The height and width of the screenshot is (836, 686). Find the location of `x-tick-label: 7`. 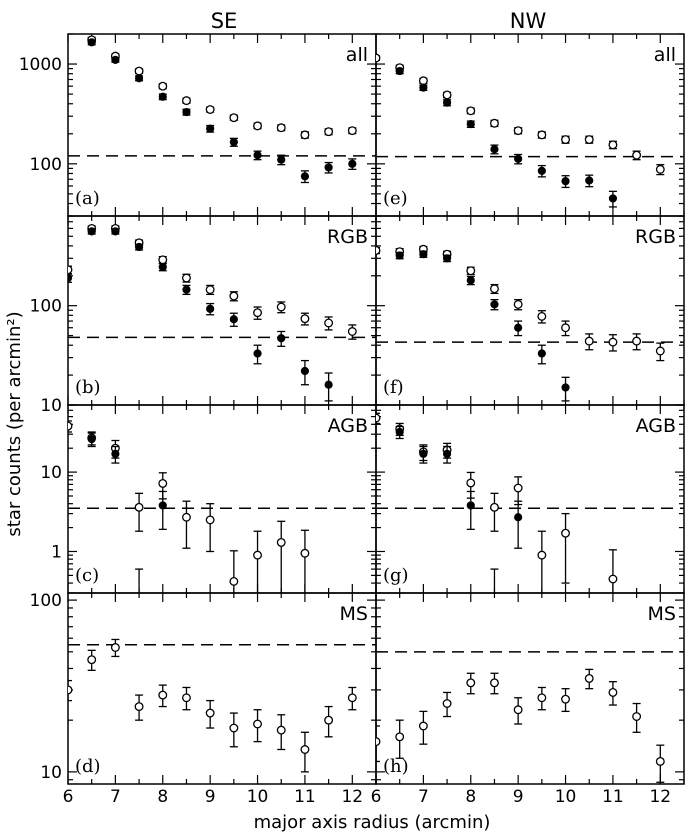

x-tick-label: 7 is located at coordinates (423, 797).